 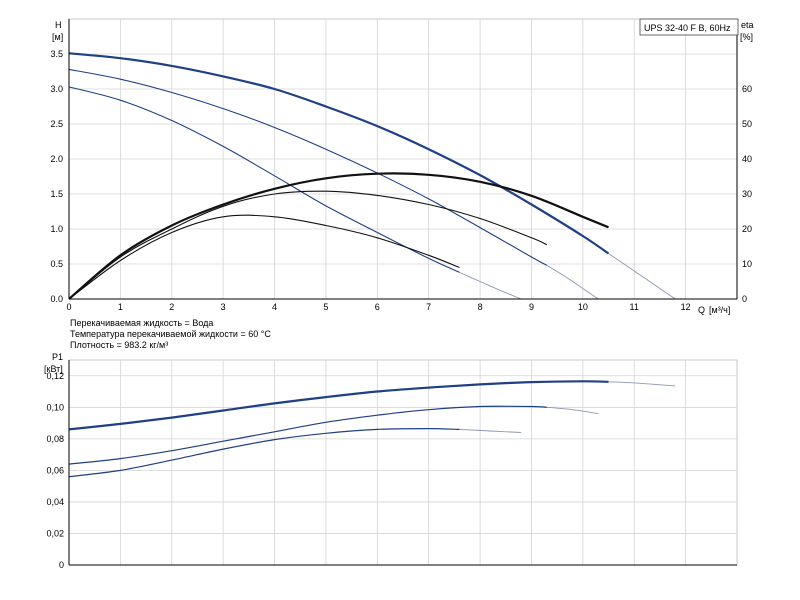 I want to click on top-y2tick-label-0: 0, so click(x=744, y=299).